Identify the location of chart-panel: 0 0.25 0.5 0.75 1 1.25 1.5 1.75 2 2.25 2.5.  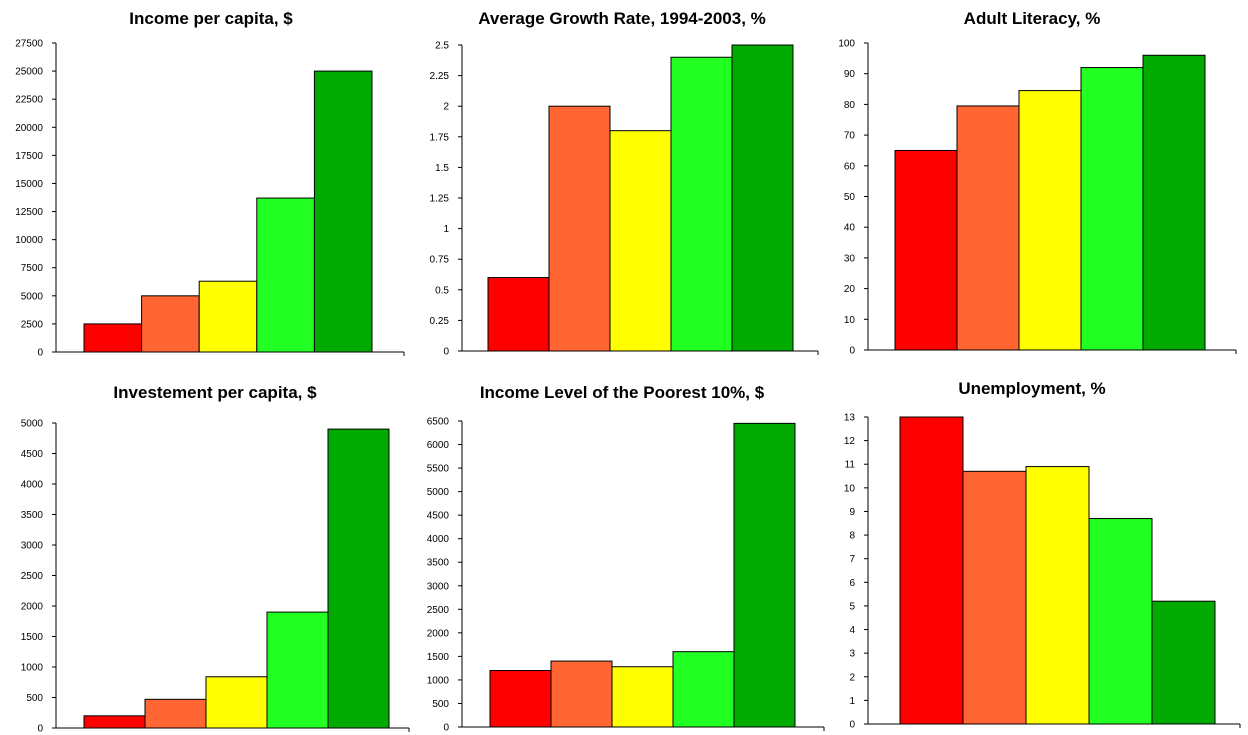
(624, 199).